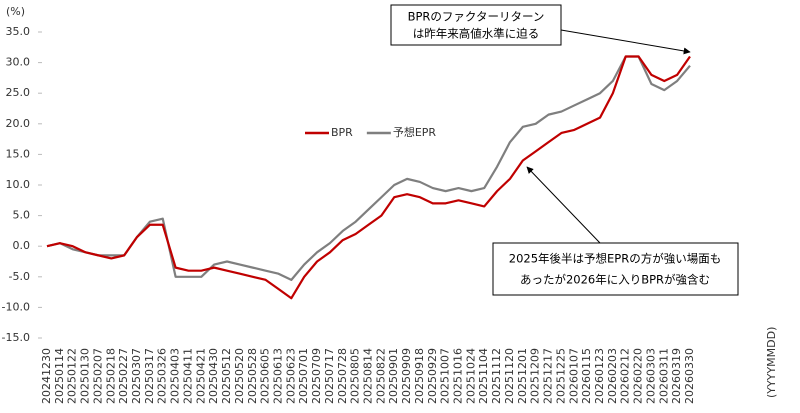 Image resolution: width=800 pixels, height=413 pixels. What do you see at coordinates (85, 376) in the screenshot?
I see `x-tick-label: 20250130` at bounding box center [85, 376].